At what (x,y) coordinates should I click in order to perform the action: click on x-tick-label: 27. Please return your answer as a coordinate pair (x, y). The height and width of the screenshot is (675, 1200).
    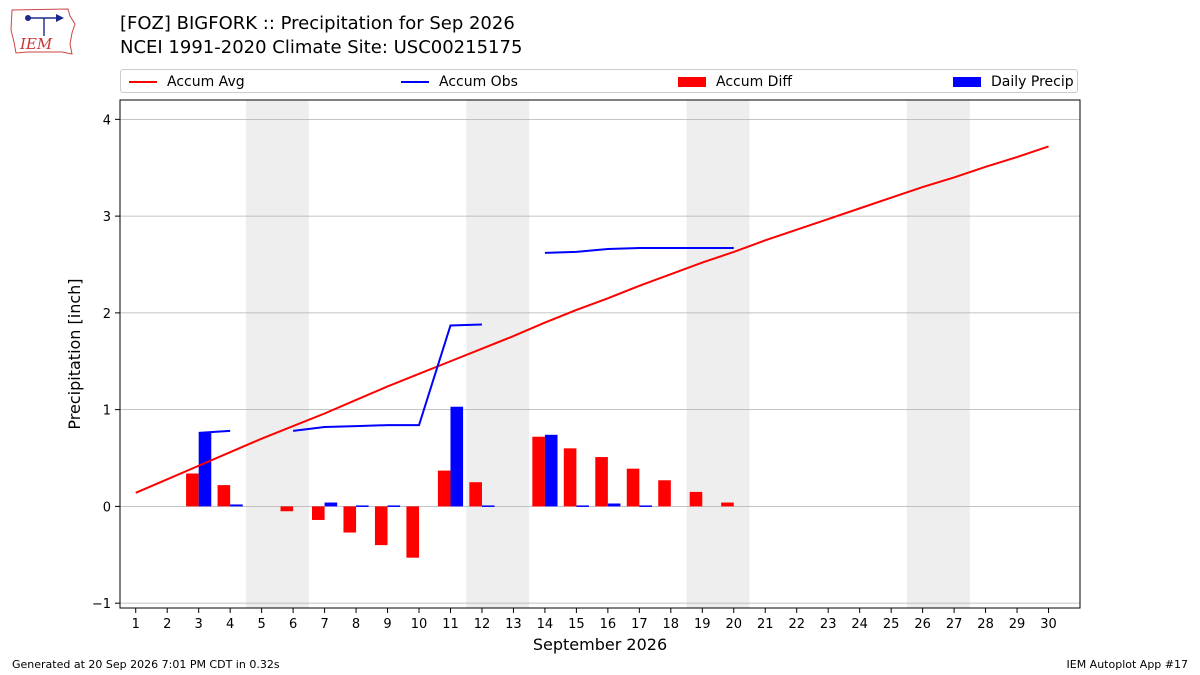
    Looking at the image, I should click on (954, 624).